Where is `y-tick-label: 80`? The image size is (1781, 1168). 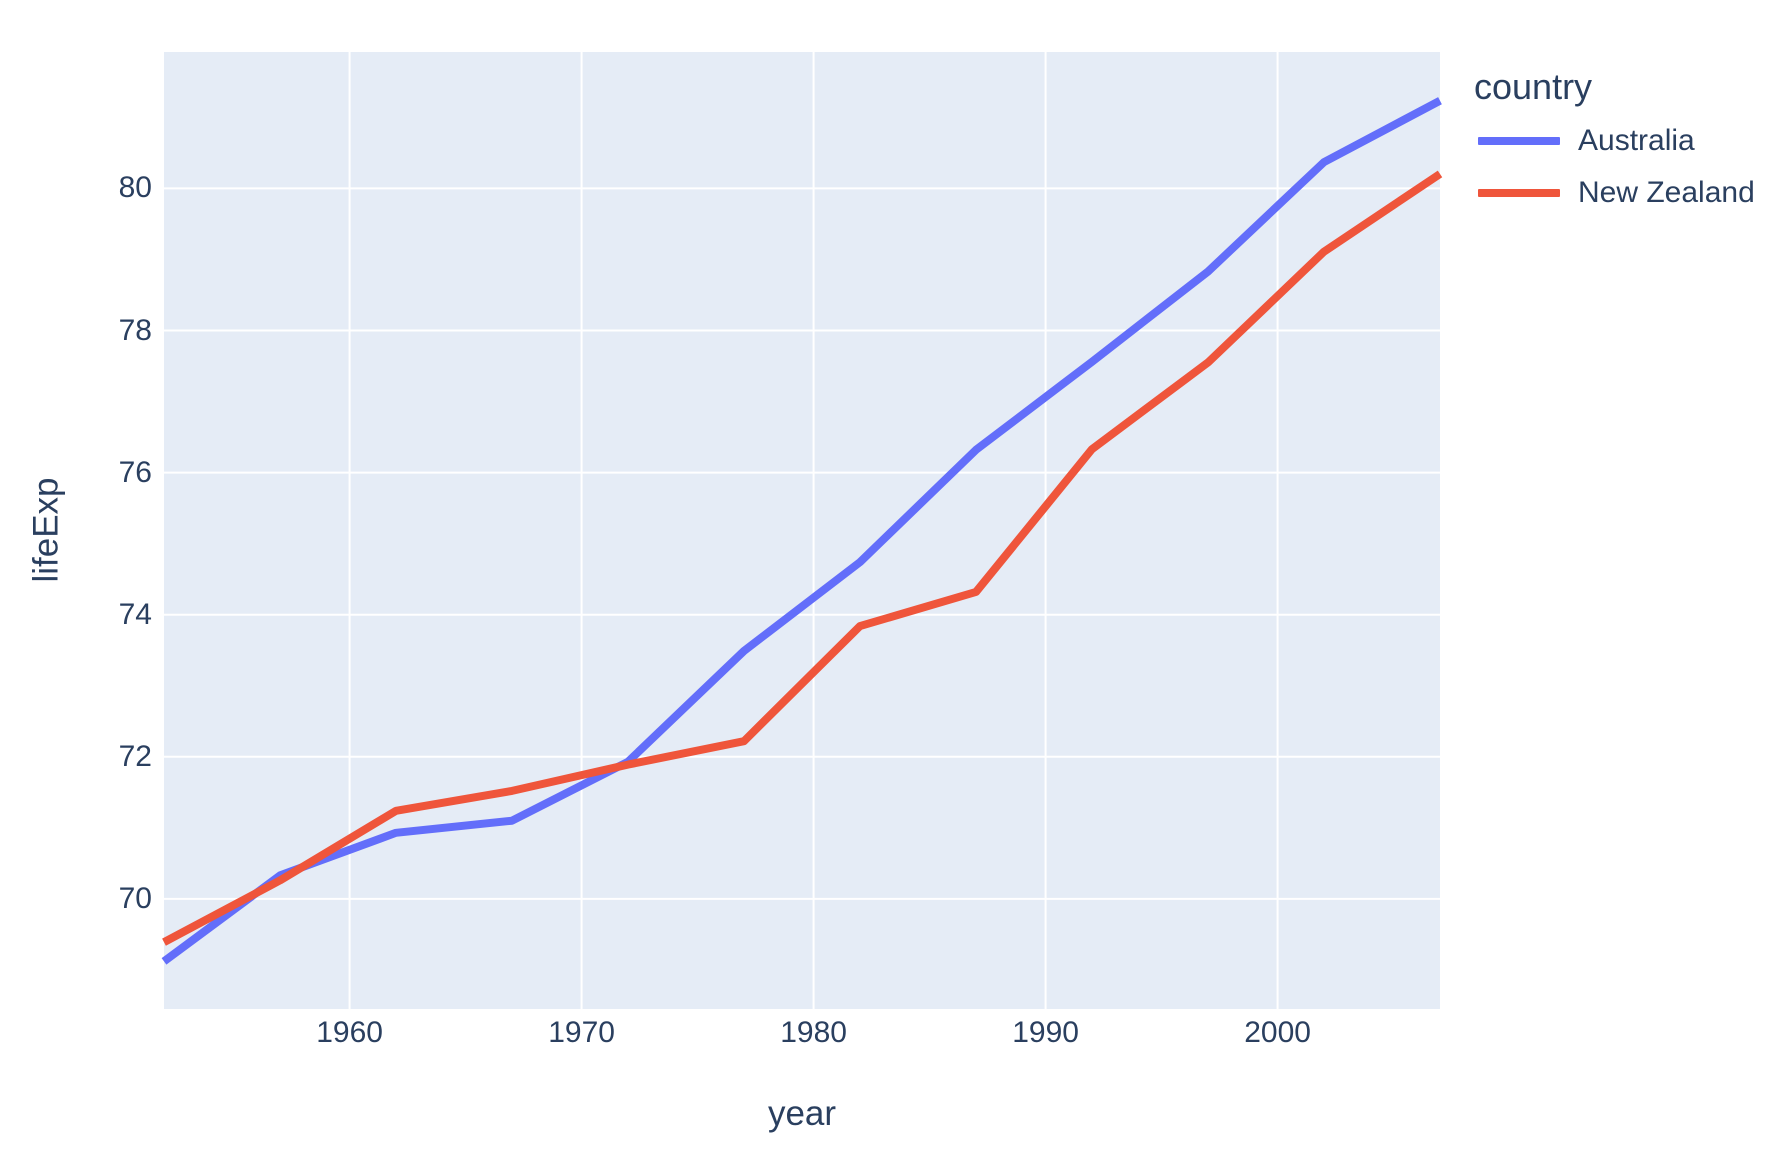 y-tick-label: 80 is located at coordinates (135, 188).